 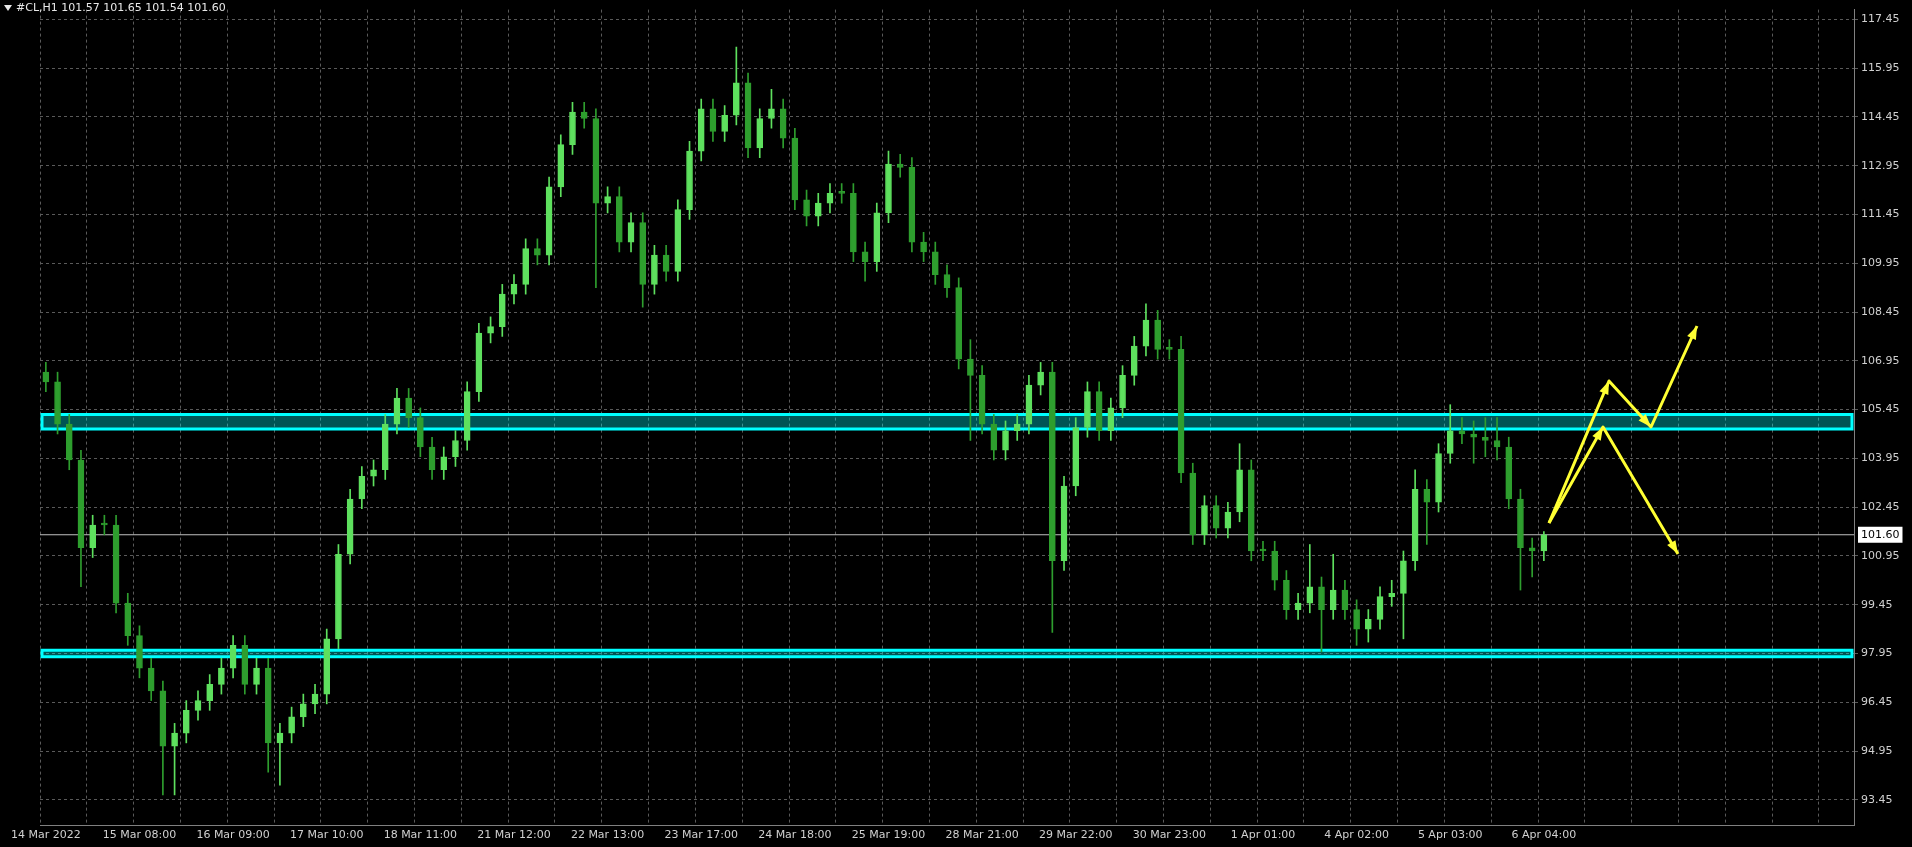 What do you see at coordinates (1076, 835) in the screenshot?
I see `x-tick-label: 29 Mar 22:00` at bounding box center [1076, 835].